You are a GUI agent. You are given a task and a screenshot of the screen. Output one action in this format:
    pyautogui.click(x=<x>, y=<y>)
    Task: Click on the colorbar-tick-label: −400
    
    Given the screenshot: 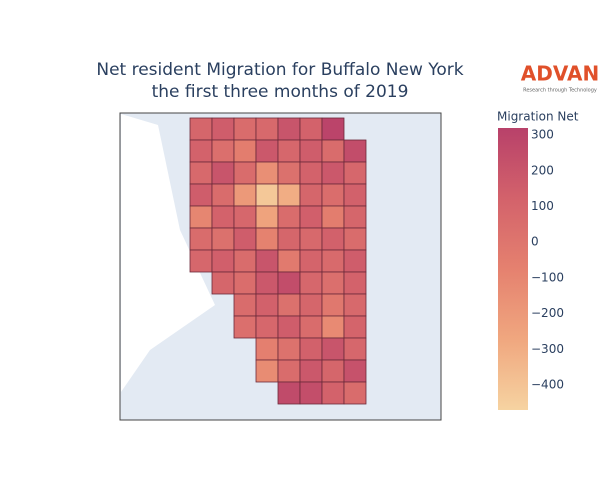 What is the action you would take?
    pyautogui.click(x=547, y=385)
    